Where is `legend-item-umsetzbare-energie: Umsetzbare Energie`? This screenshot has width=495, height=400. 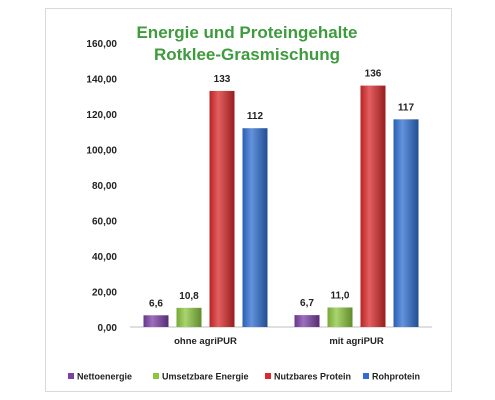 legend-item-umsetzbare-energie: Umsetzbare Energie is located at coordinates (201, 377).